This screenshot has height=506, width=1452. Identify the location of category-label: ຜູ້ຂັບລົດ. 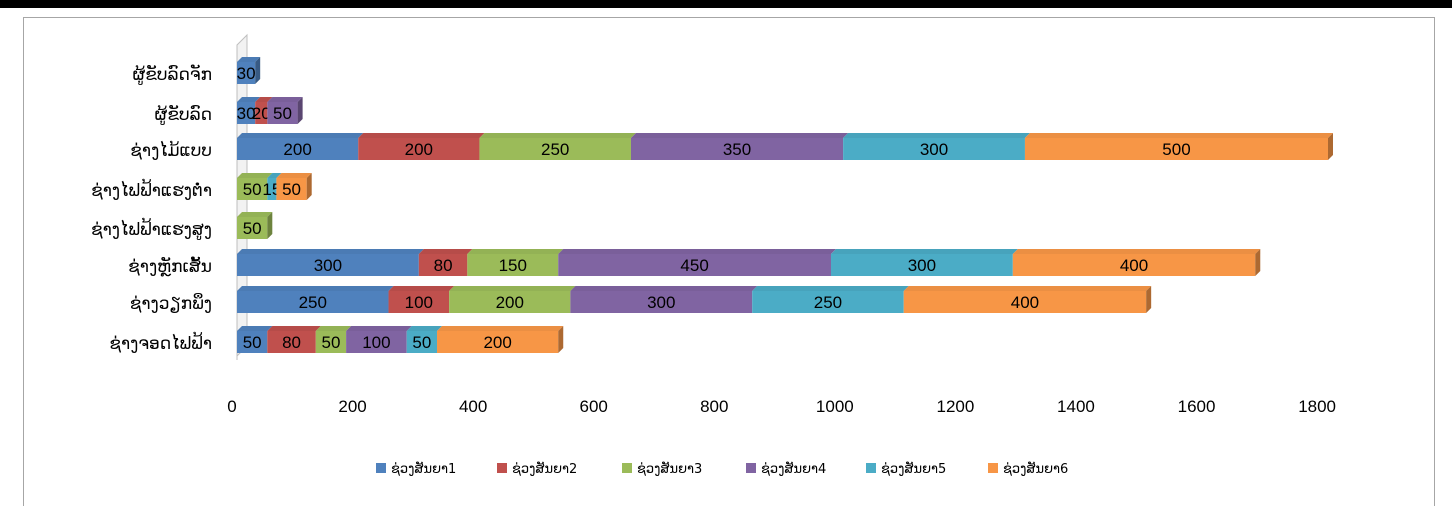
(183, 114).